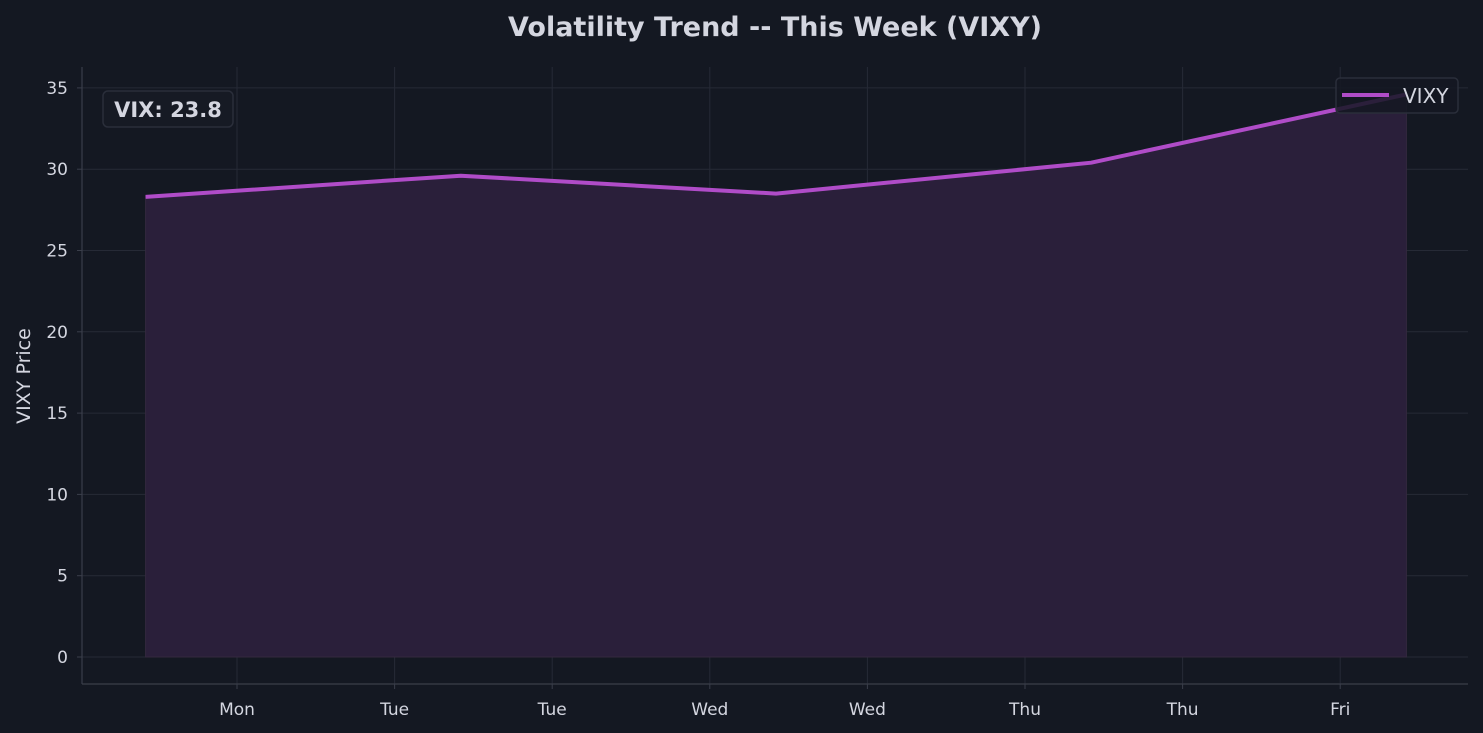 This screenshot has width=1483, height=733. I want to click on x-tick-label: Fri, so click(1340, 710).